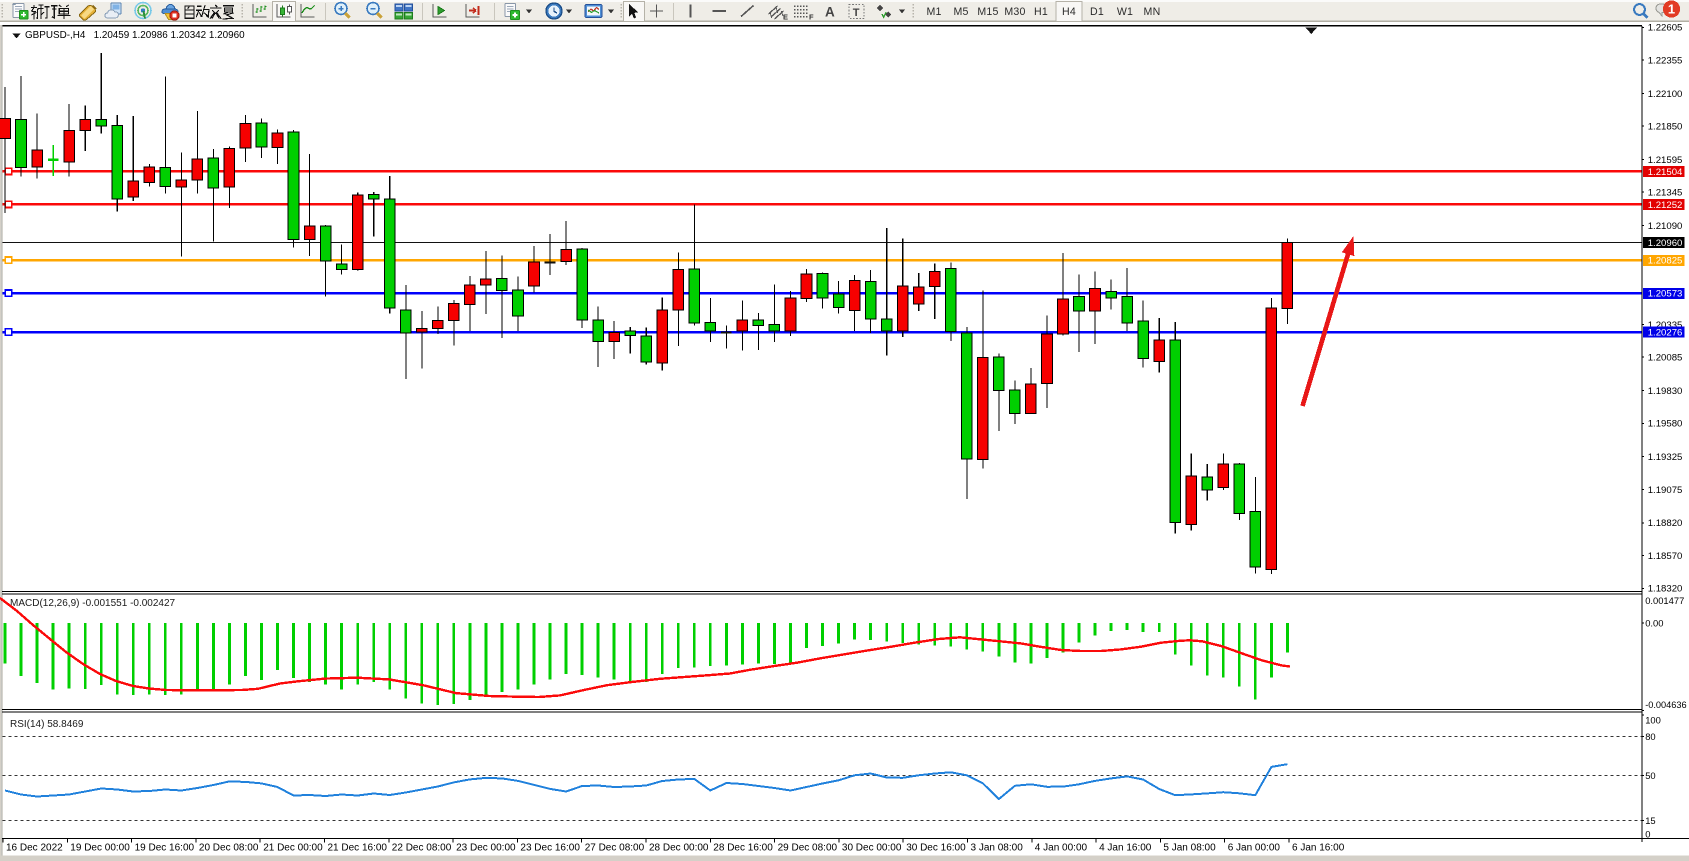  I want to click on svg-text: MN, so click(1152, 12).